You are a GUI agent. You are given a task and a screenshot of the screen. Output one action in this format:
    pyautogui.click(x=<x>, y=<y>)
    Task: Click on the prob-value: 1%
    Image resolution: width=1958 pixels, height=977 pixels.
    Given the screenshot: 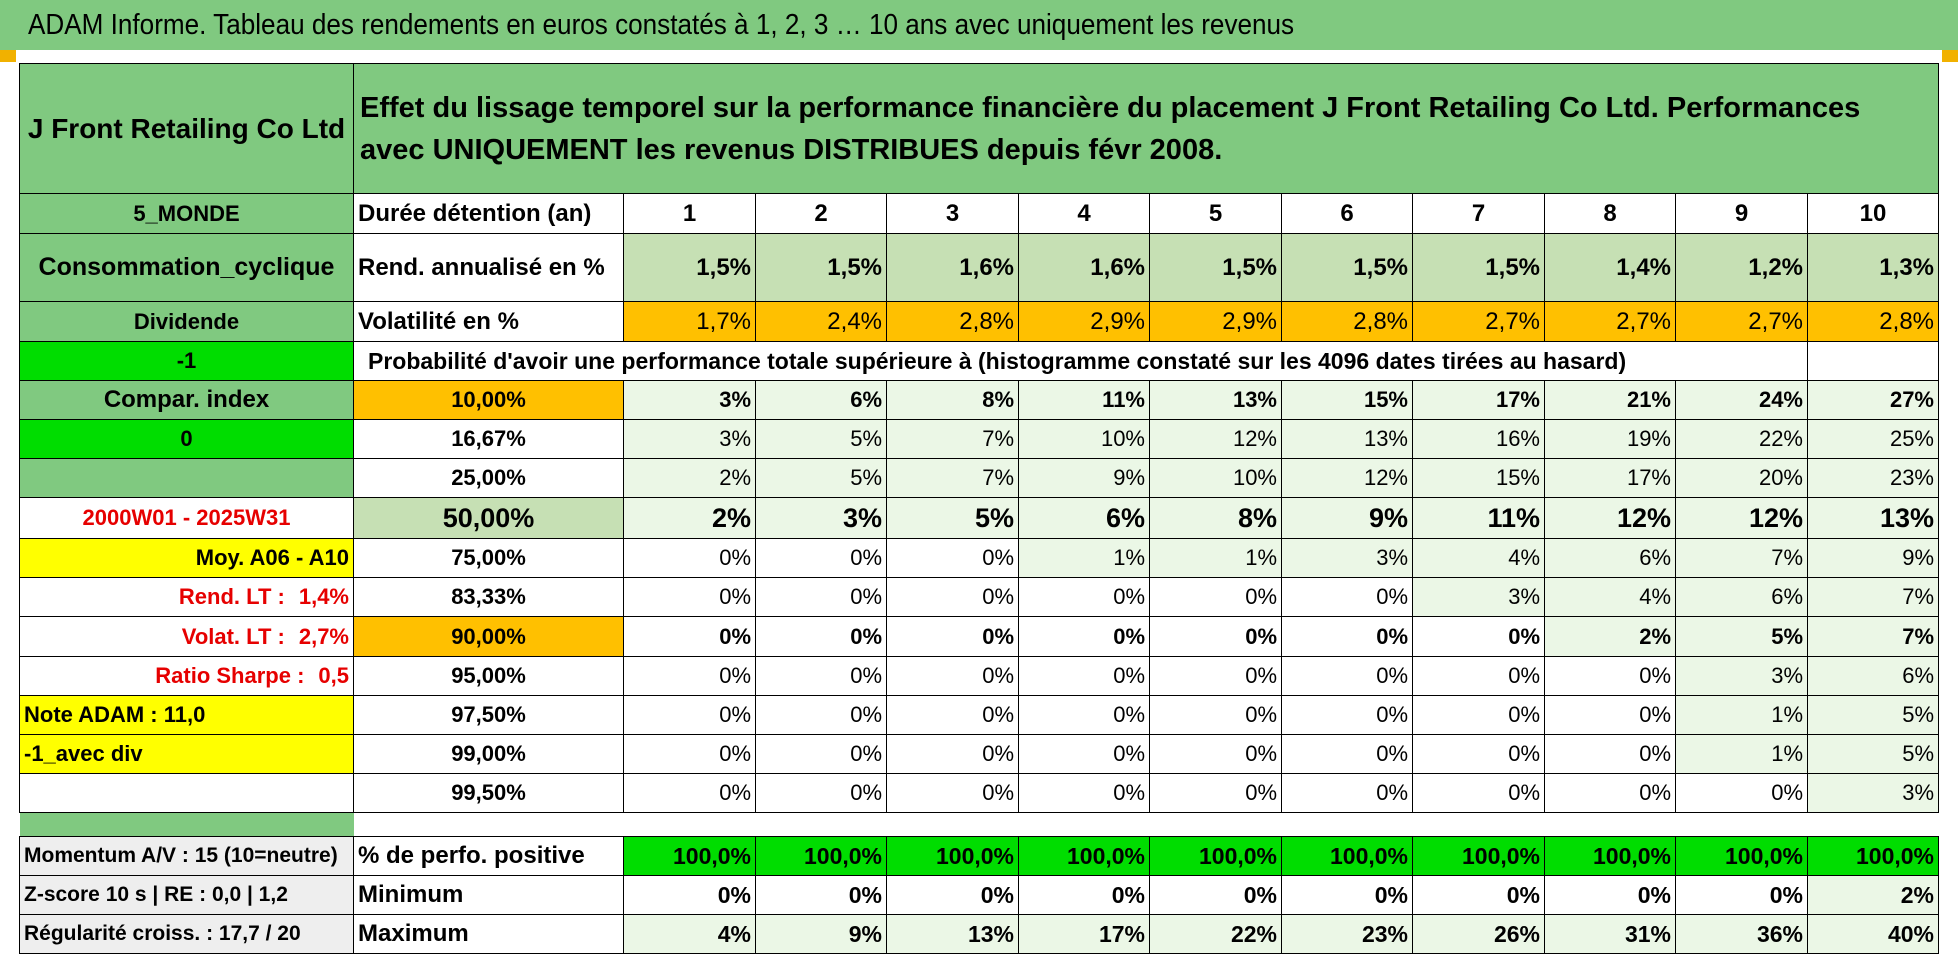 What is the action you would take?
    pyautogui.click(x=1741, y=715)
    